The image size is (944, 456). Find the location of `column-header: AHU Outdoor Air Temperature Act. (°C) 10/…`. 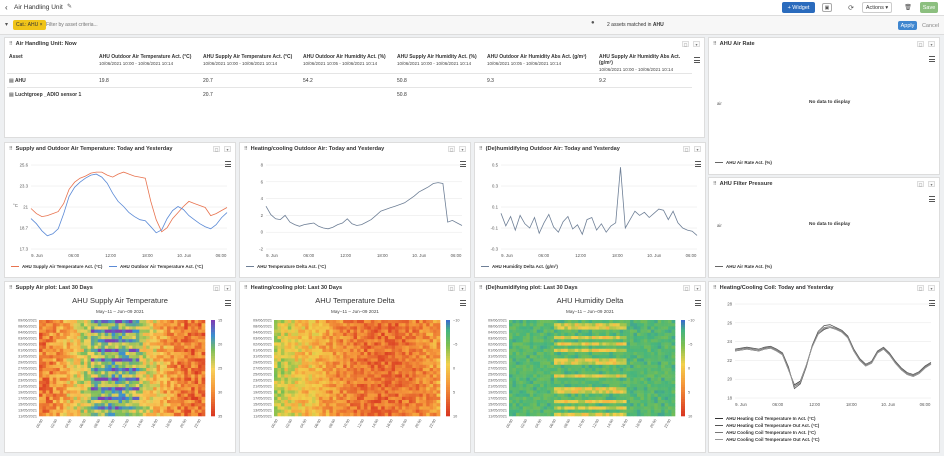

column-header: AHU Outdoor Air Temperature Act. (°C) 10/… is located at coordinates (149, 63).